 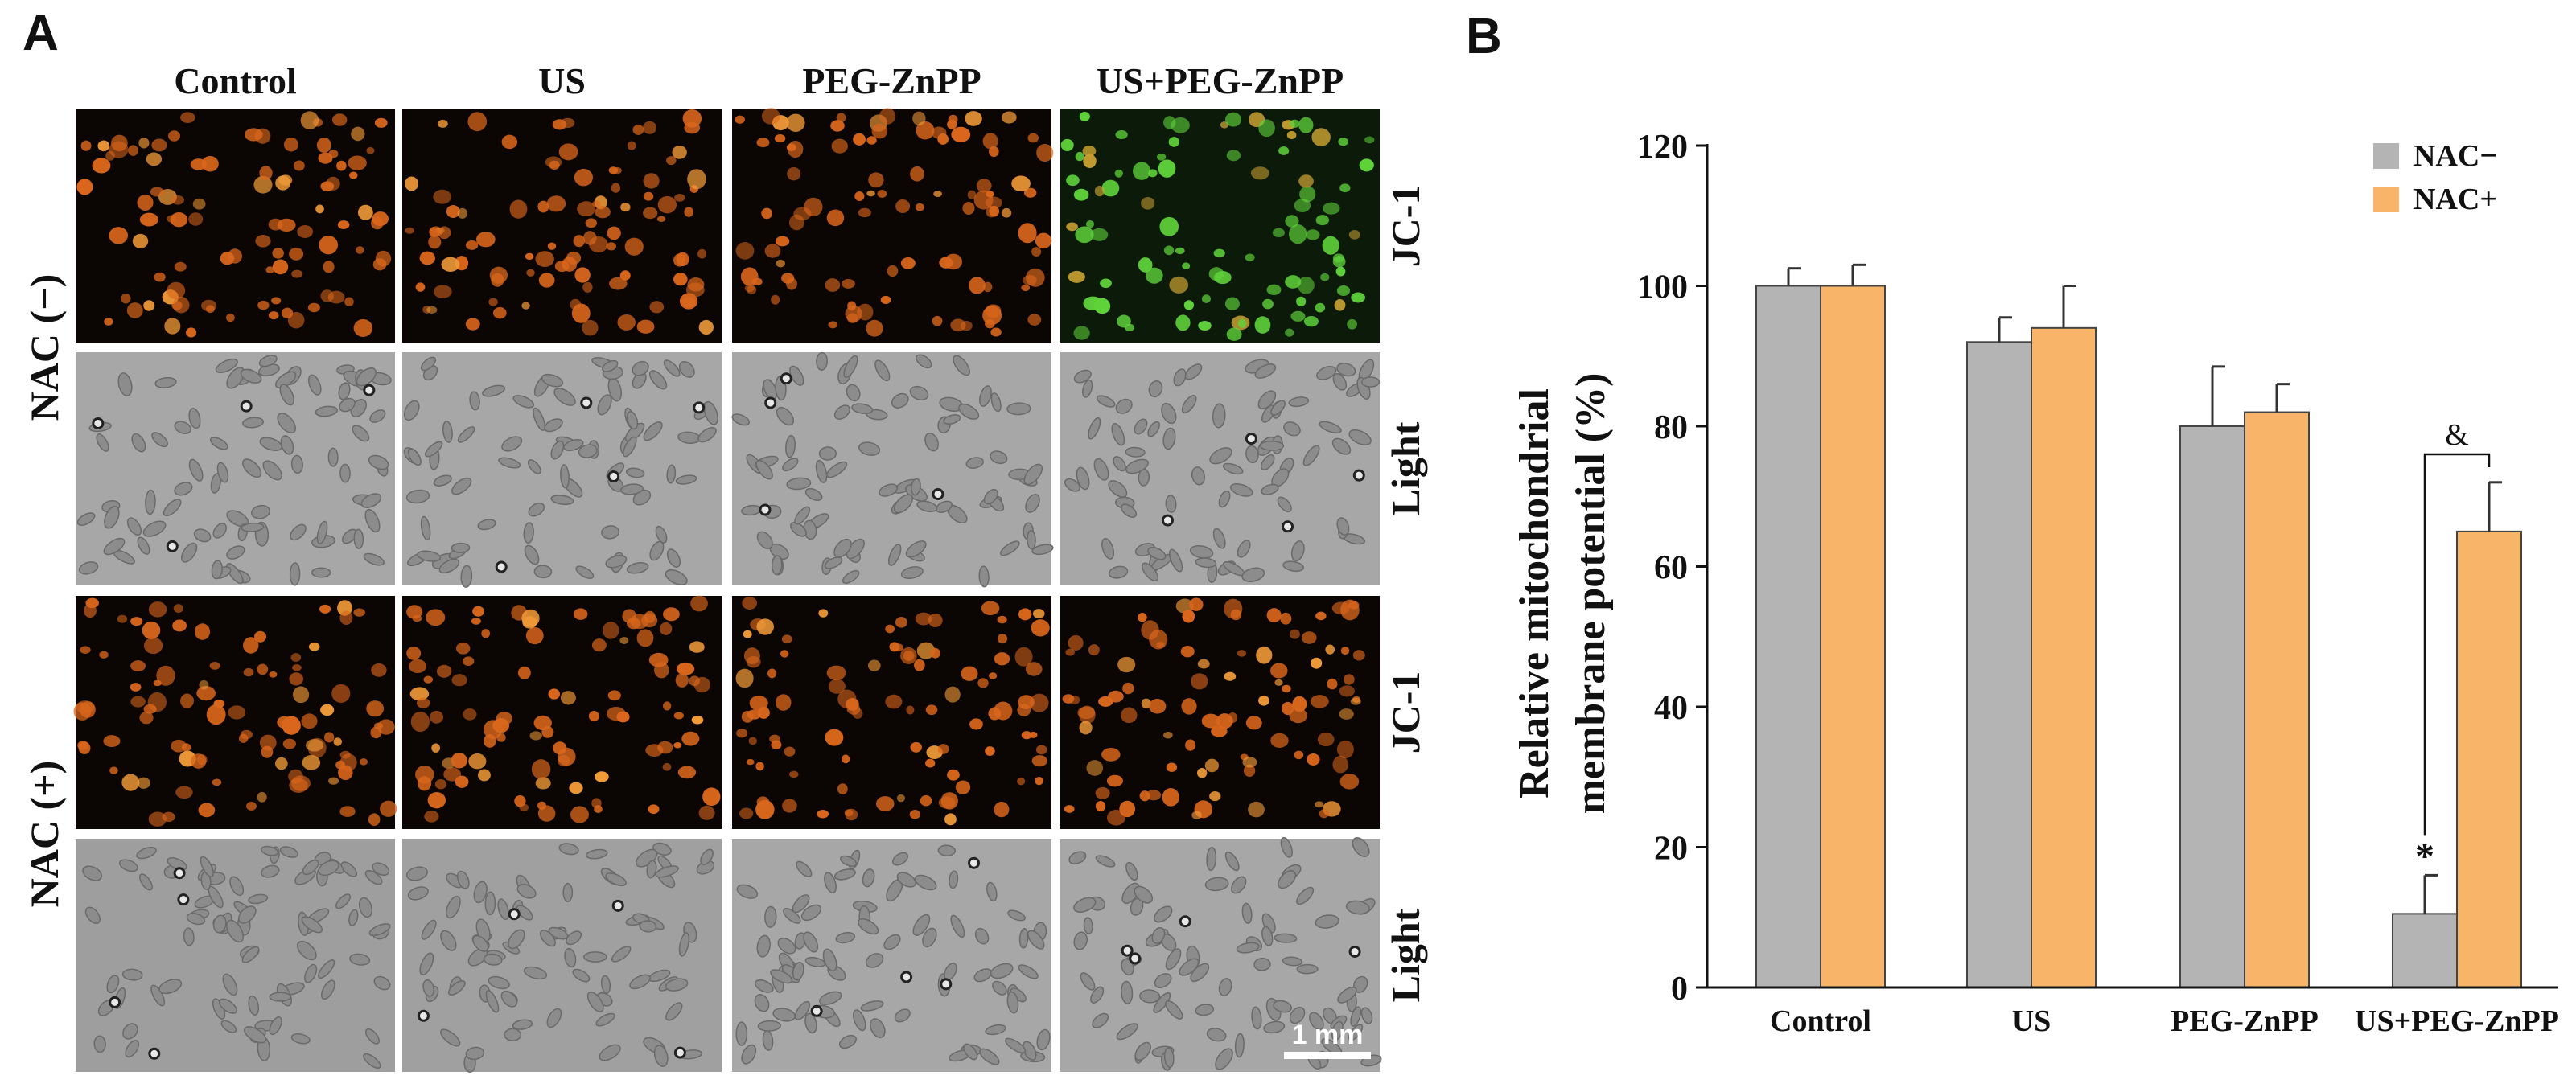 I want to click on significance-bracket, so click(x=2457, y=645).